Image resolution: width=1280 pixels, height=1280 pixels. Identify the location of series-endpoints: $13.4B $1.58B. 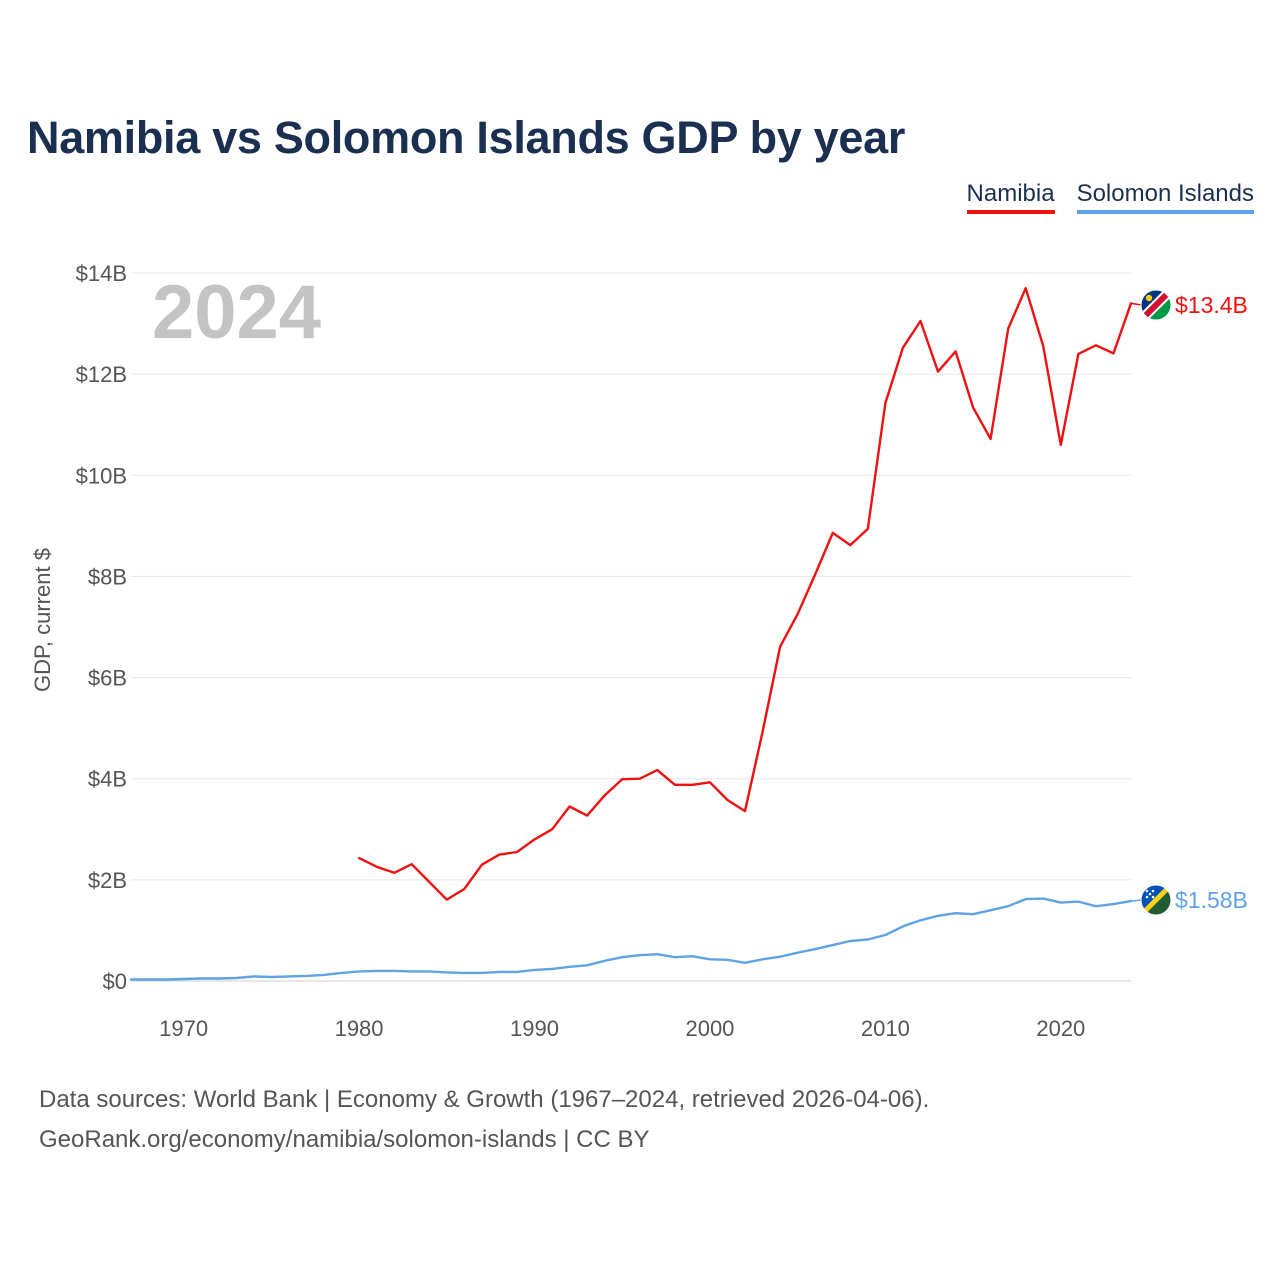
(1189, 602).